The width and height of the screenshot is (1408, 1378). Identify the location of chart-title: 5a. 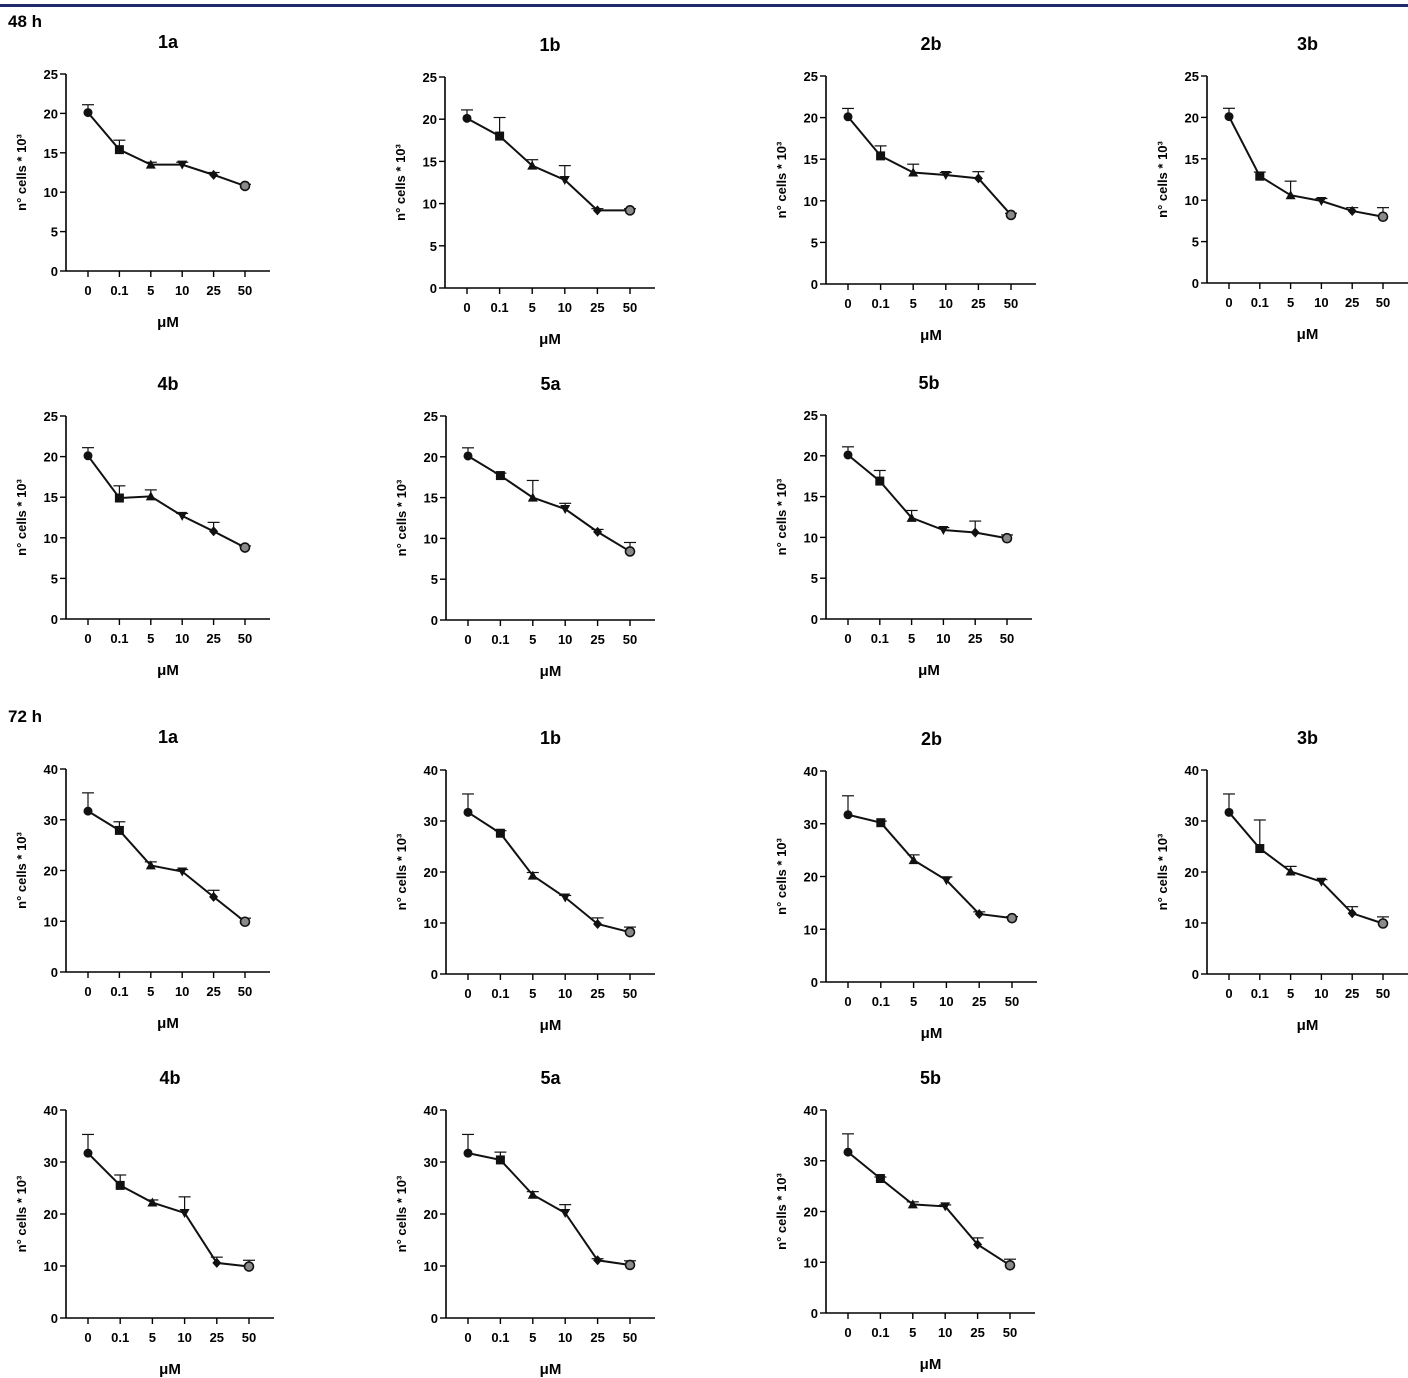
(550, 384).